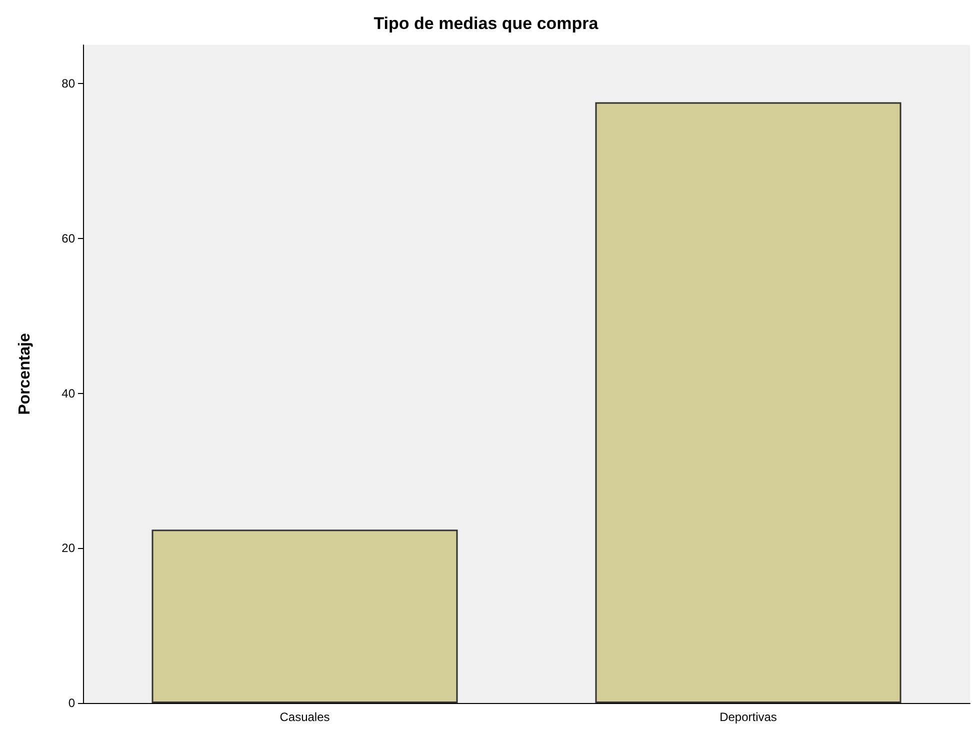 The width and height of the screenshot is (972, 736). What do you see at coordinates (69, 239) in the screenshot?
I see `y-tick-label: 60` at bounding box center [69, 239].